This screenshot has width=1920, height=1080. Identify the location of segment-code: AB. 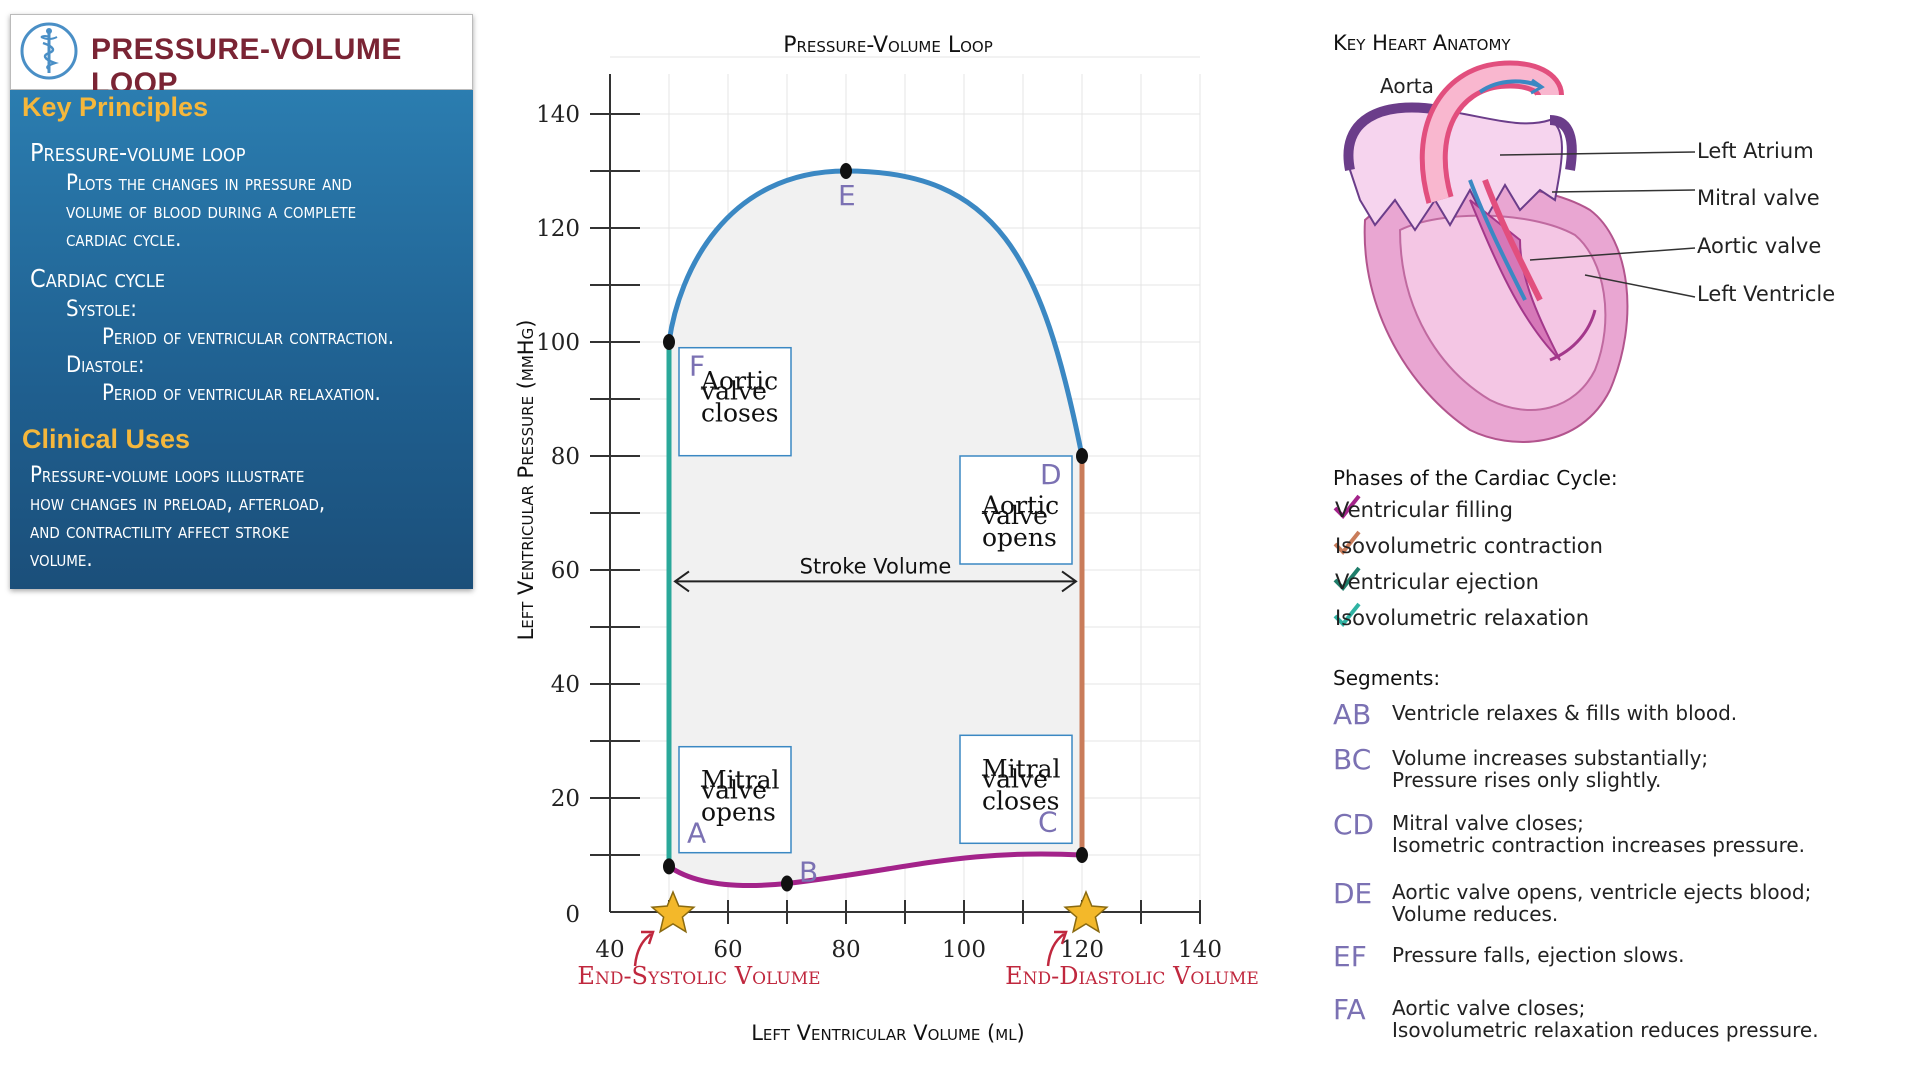
(1352, 714).